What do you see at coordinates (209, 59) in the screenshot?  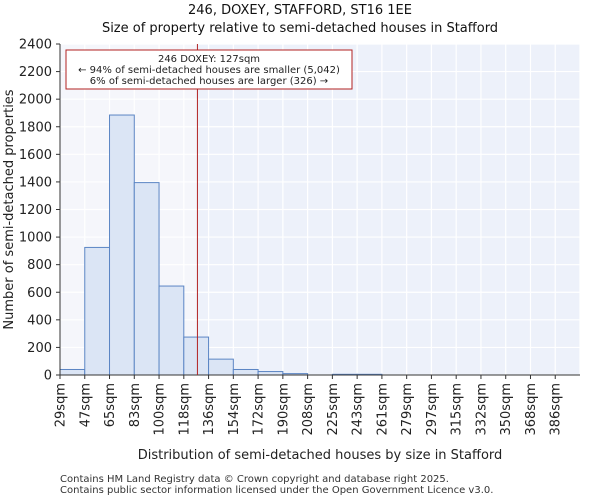 I see `annotation-label: 246 DOXEY: 127sqm` at bounding box center [209, 59].